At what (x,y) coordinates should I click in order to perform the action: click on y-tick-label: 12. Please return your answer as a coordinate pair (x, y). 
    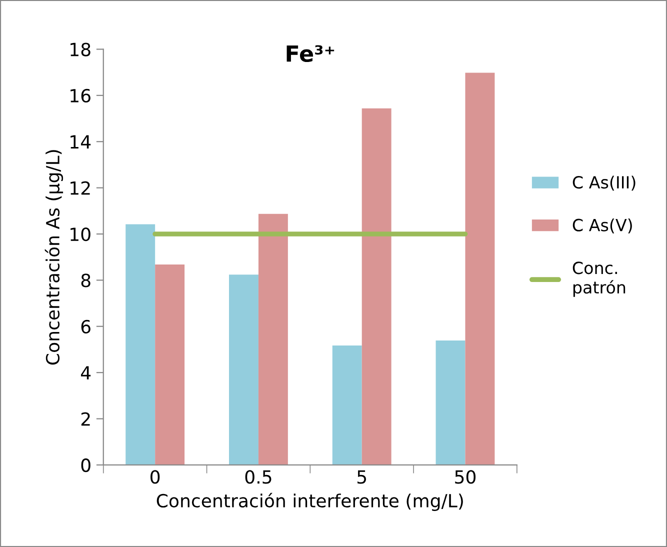
    Looking at the image, I should click on (80, 188).